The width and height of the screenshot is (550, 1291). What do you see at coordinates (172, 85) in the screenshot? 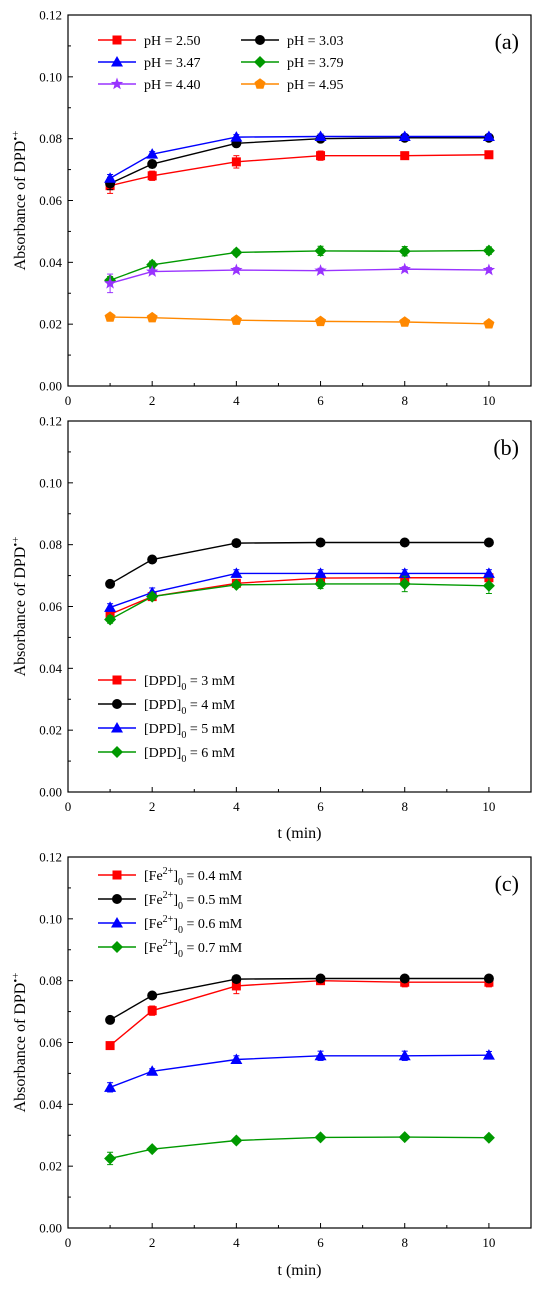
I see `legend-label: pH = 4.40` at bounding box center [172, 85].